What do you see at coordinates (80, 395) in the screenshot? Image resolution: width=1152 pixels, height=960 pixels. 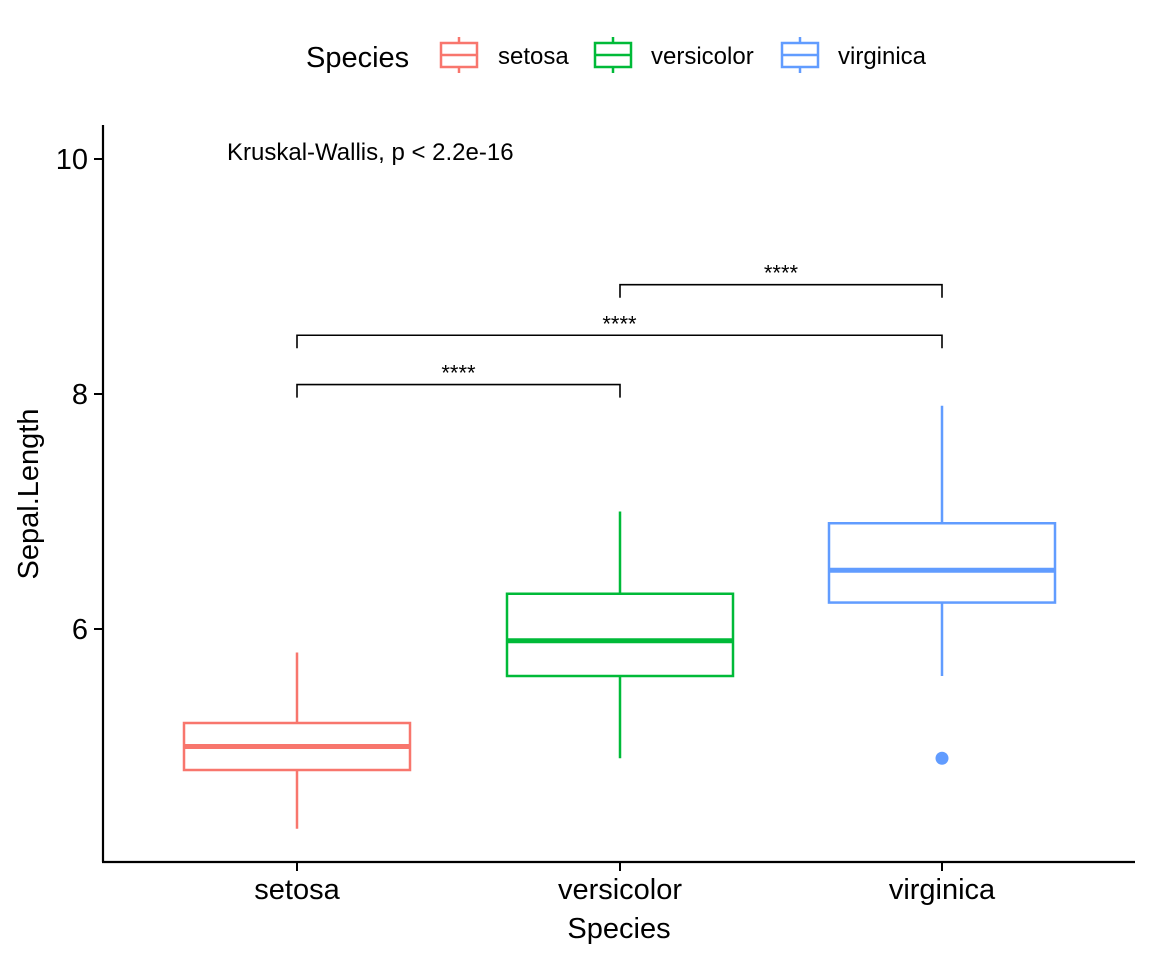 I see `y-tick-label: 8` at bounding box center [80, 395].